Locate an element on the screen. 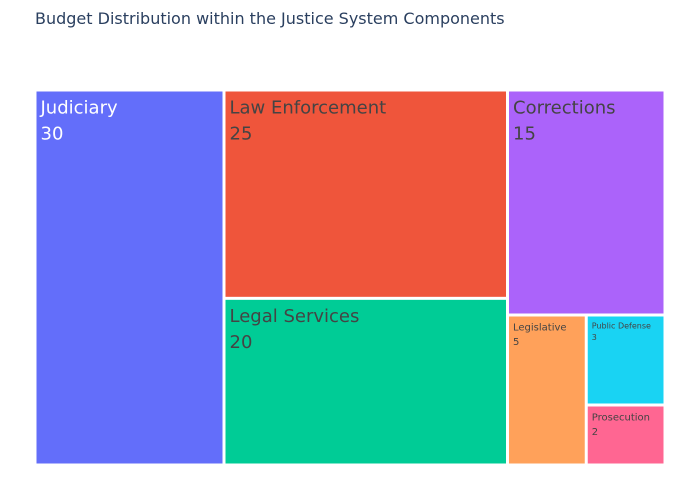 The width and height of the screenshot is (700, 500). treemap-label-judiciary: Judiciary is located at coordinates (79, 108).